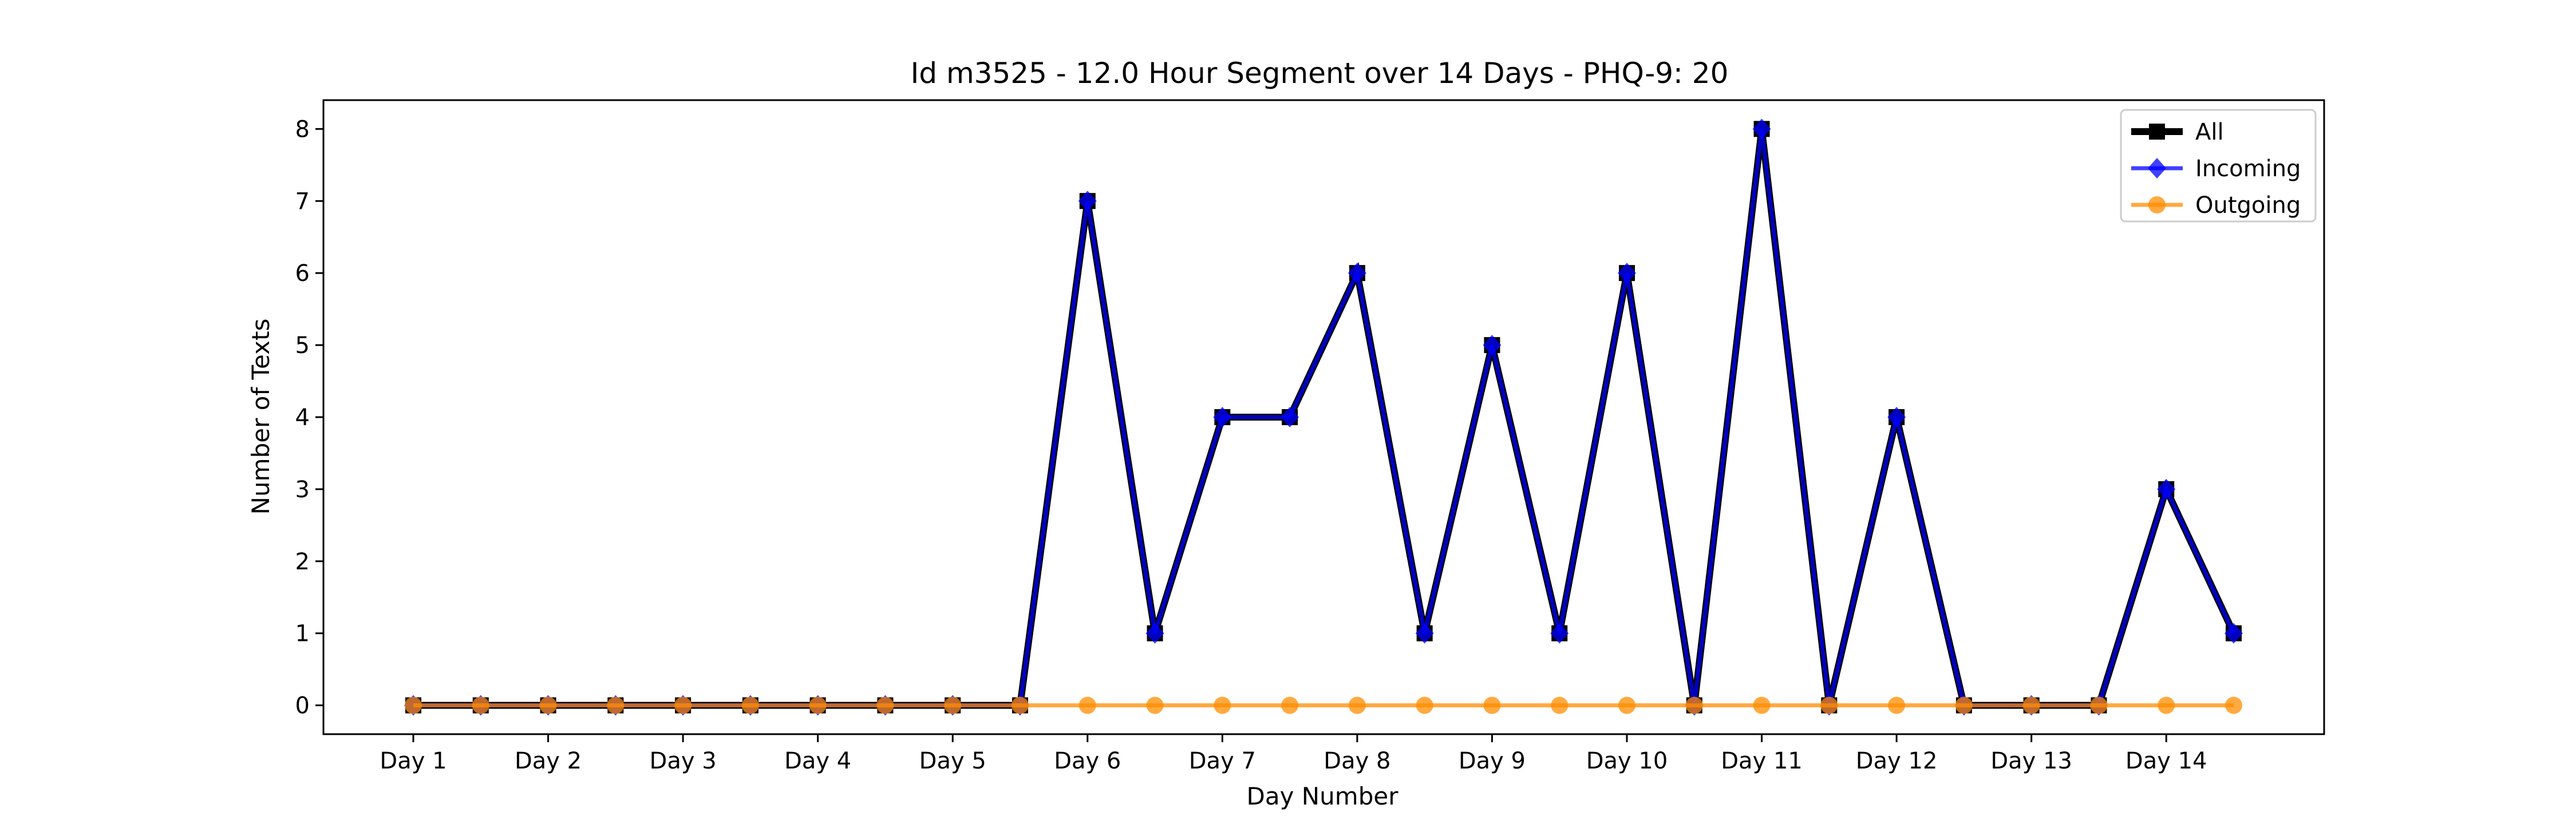 The height and width of the screenshot is (824, 2576). Describe the element at coordinates (302, 490) in the screenshot. I see `y-tick-label: 3` at that location.